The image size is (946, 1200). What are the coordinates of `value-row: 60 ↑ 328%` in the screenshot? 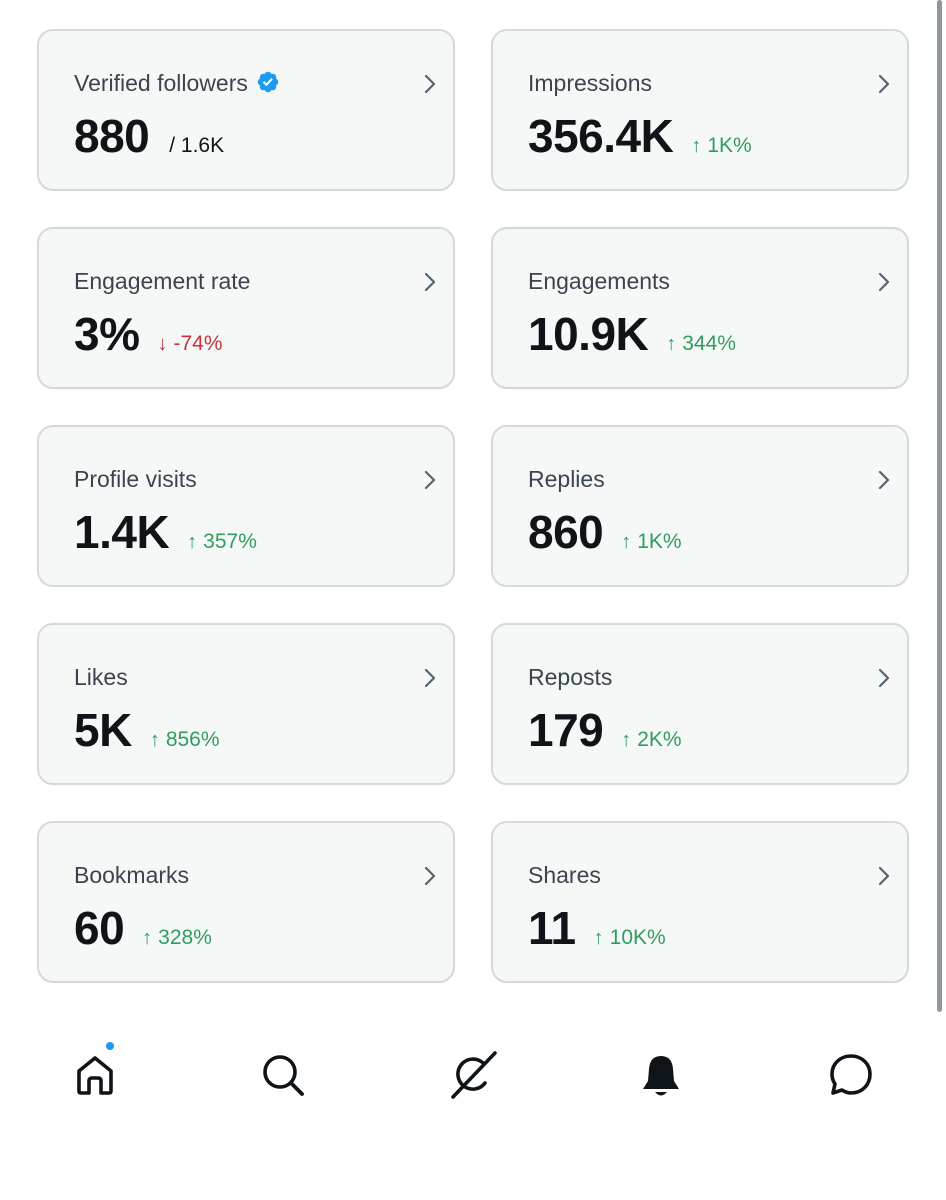 It's located at (263, 928).